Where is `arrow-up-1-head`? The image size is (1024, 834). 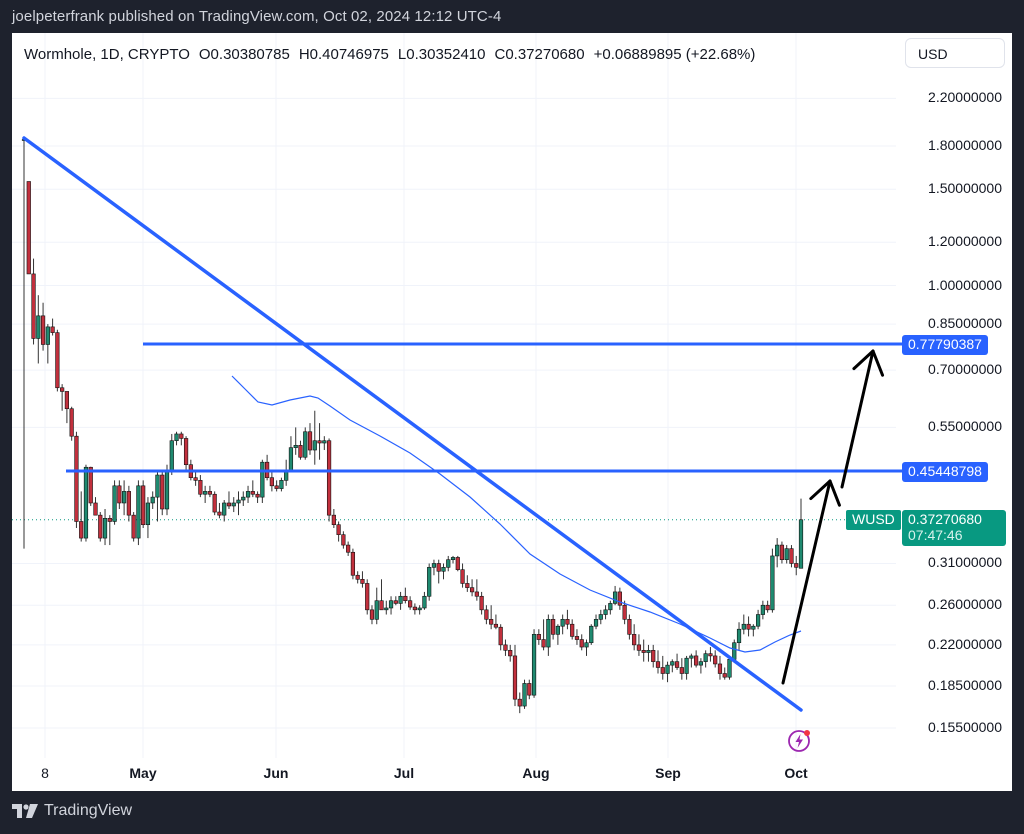
arrow-up-1-head is located at coordinates (820, 490).